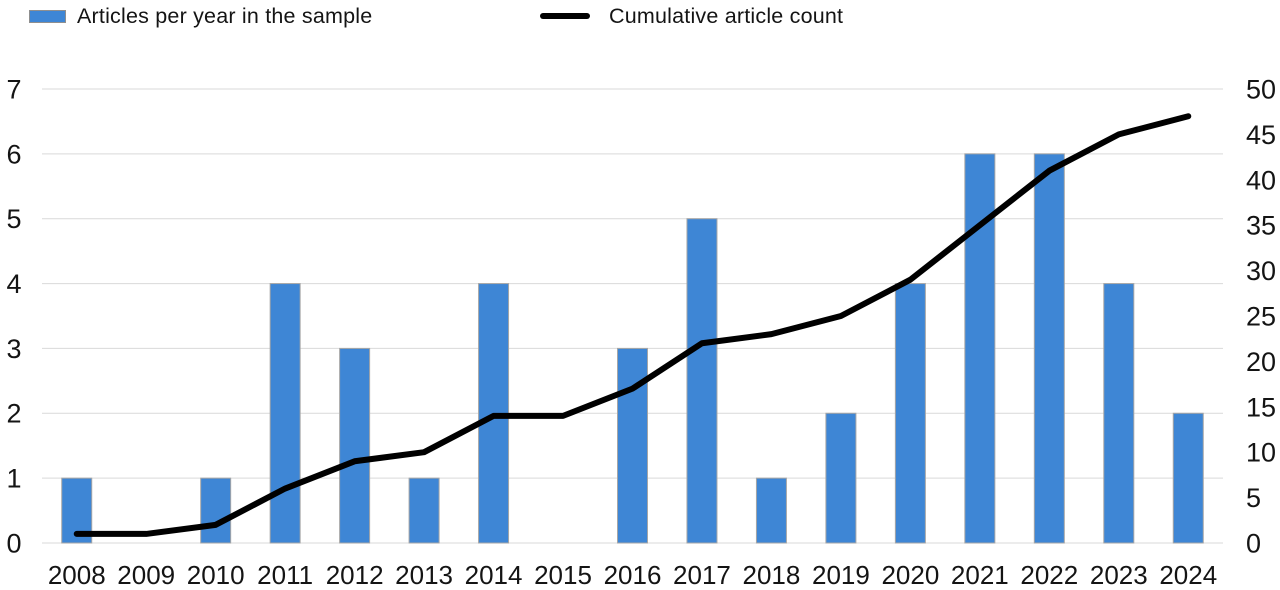 This screenshot has height=590, width=1280. I want to click on x-axis-tick-label: 2023, so click(1119, 575).